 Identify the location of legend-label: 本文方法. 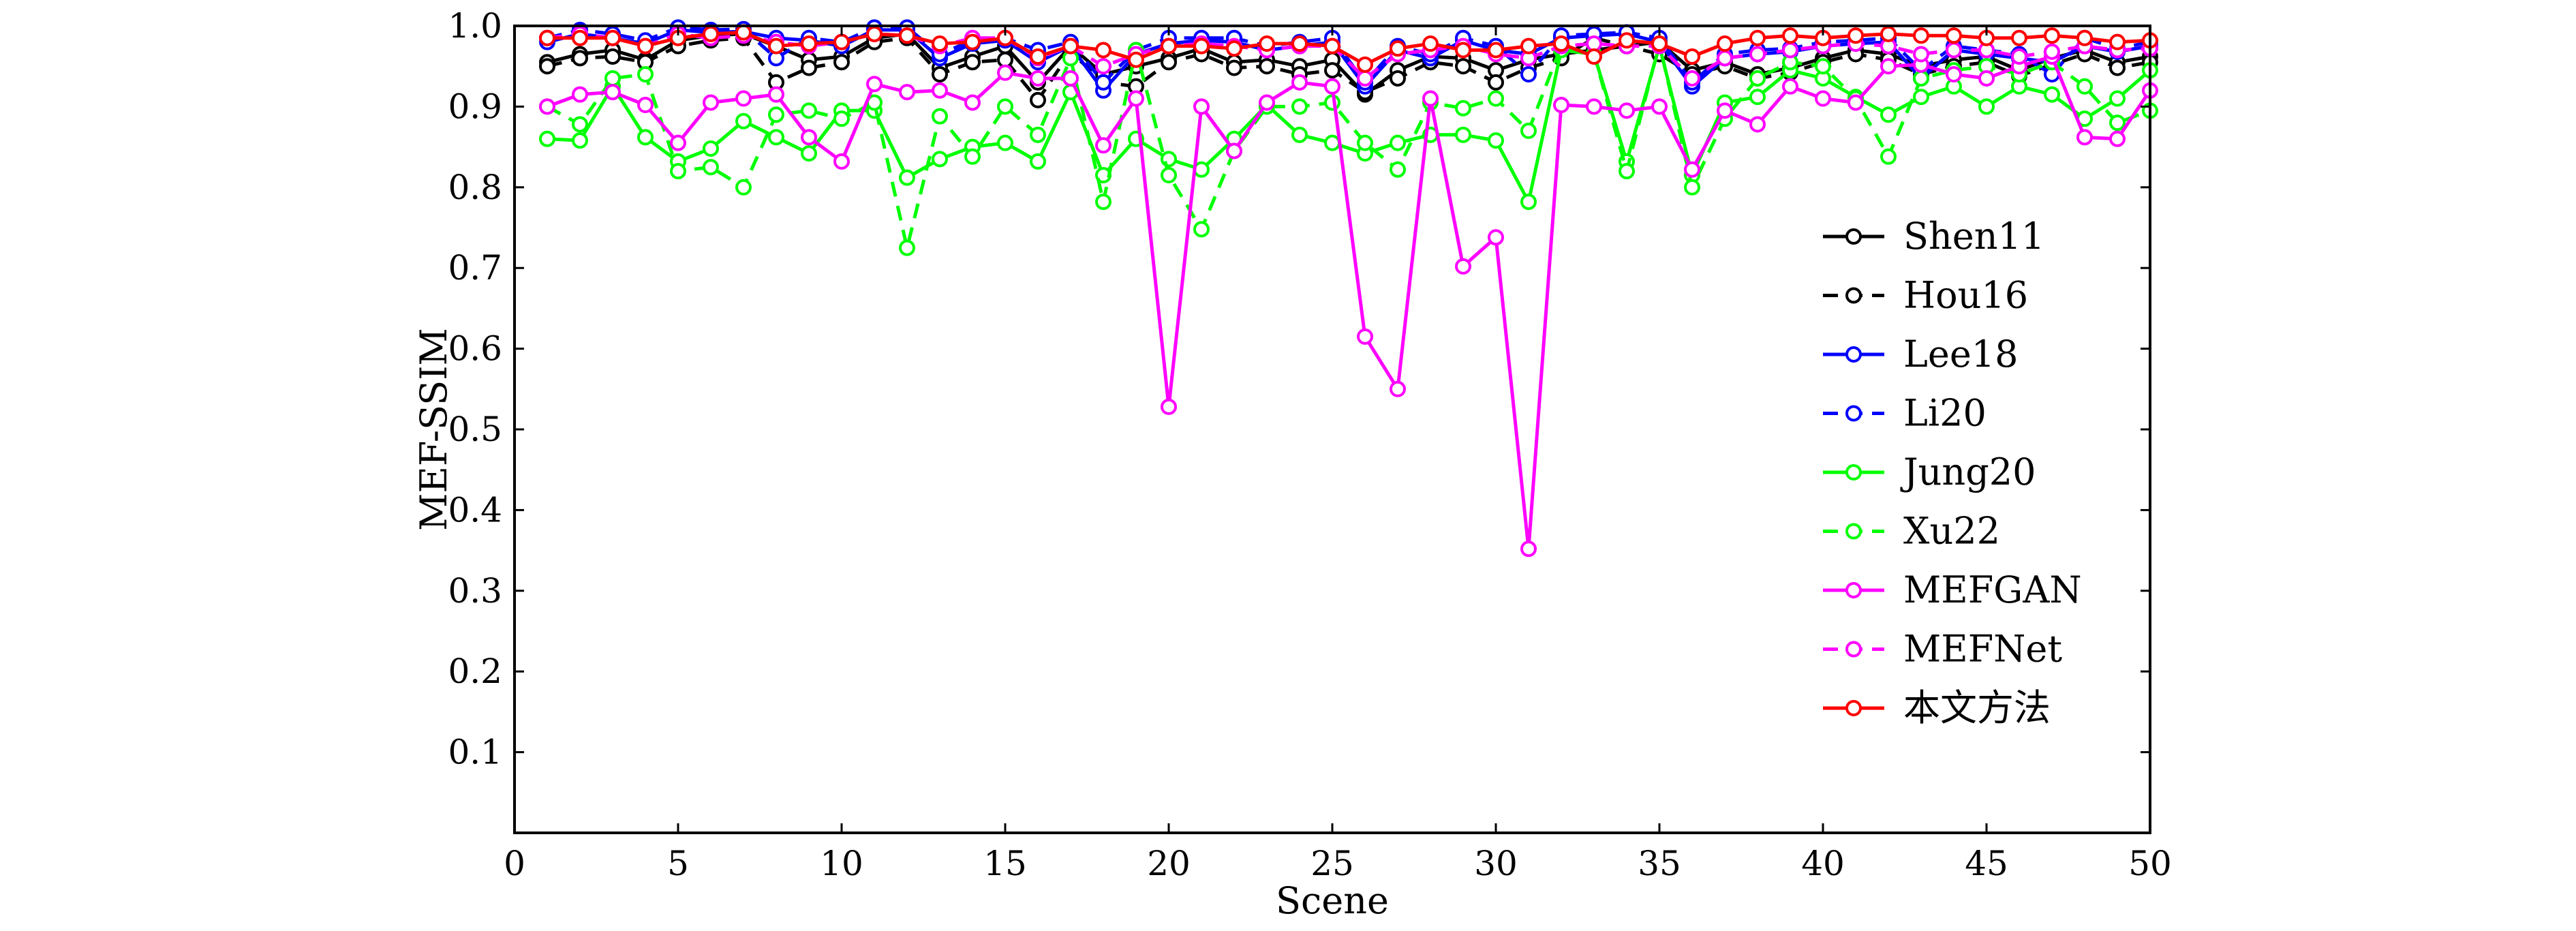
(1977, 707).